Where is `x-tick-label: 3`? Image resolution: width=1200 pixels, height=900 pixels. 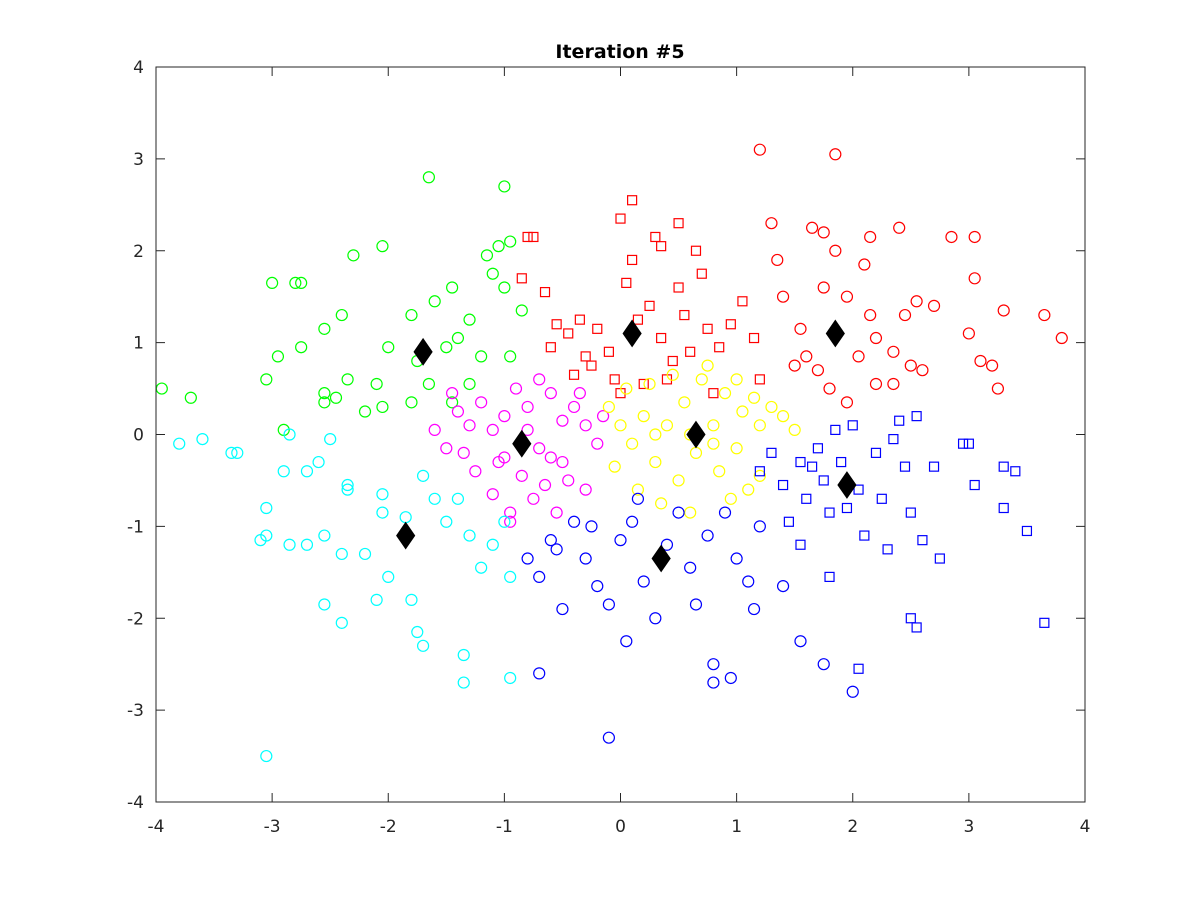
x-tick-label: 3 is located at coordinates (968, 827).